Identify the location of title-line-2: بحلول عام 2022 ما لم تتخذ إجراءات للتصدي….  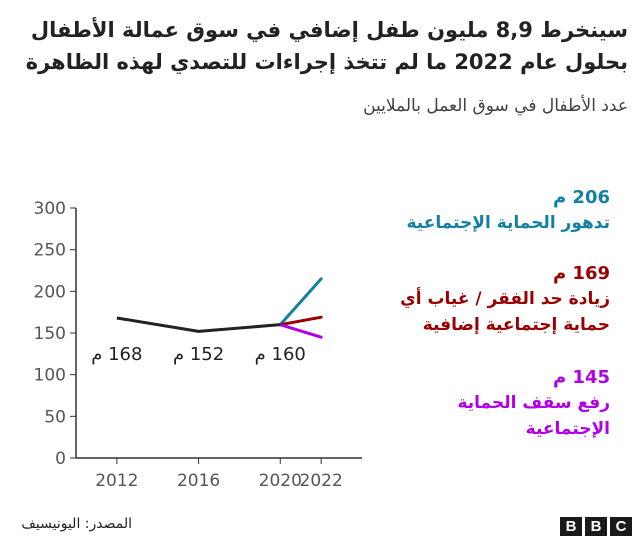
(326, 62).